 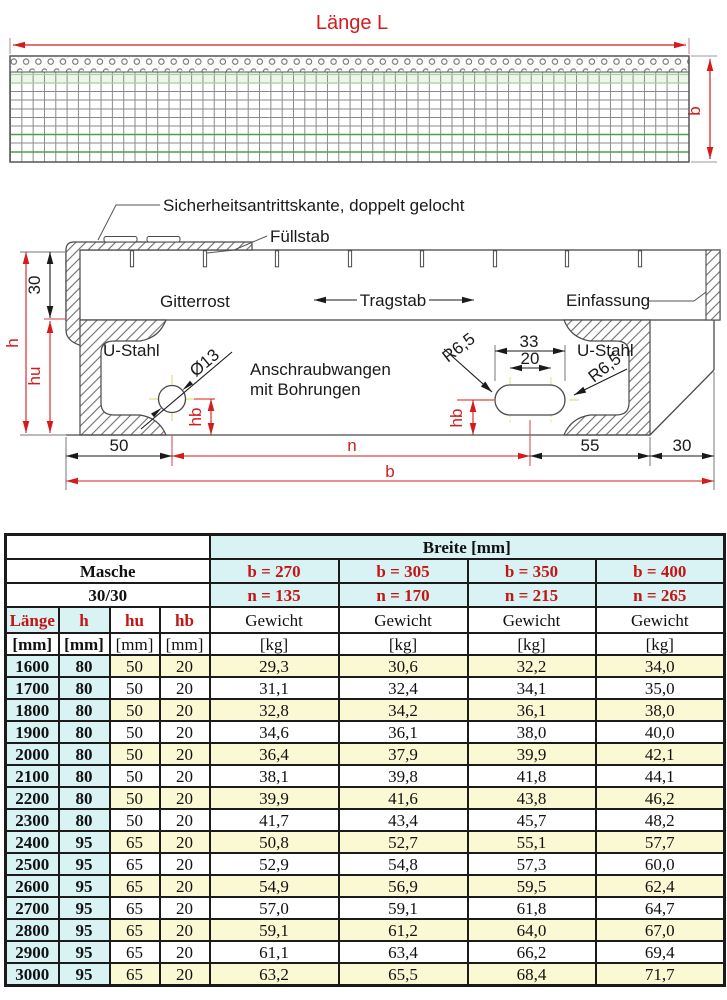 I want to click on table-row: 2800 95 65 20 59,1 61,2 64,0 67,0, so click(x=365, y=930).